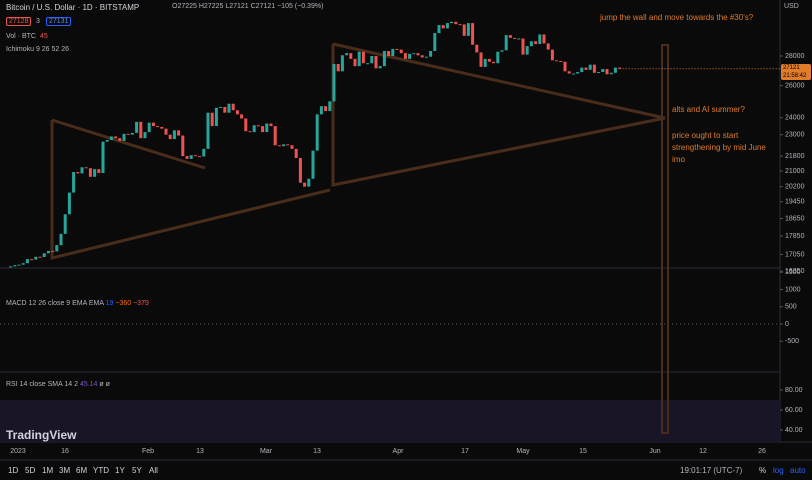  Describe the element at coordinates (65, 470) in the screenshot. I see `range-button: 3M` at that location.